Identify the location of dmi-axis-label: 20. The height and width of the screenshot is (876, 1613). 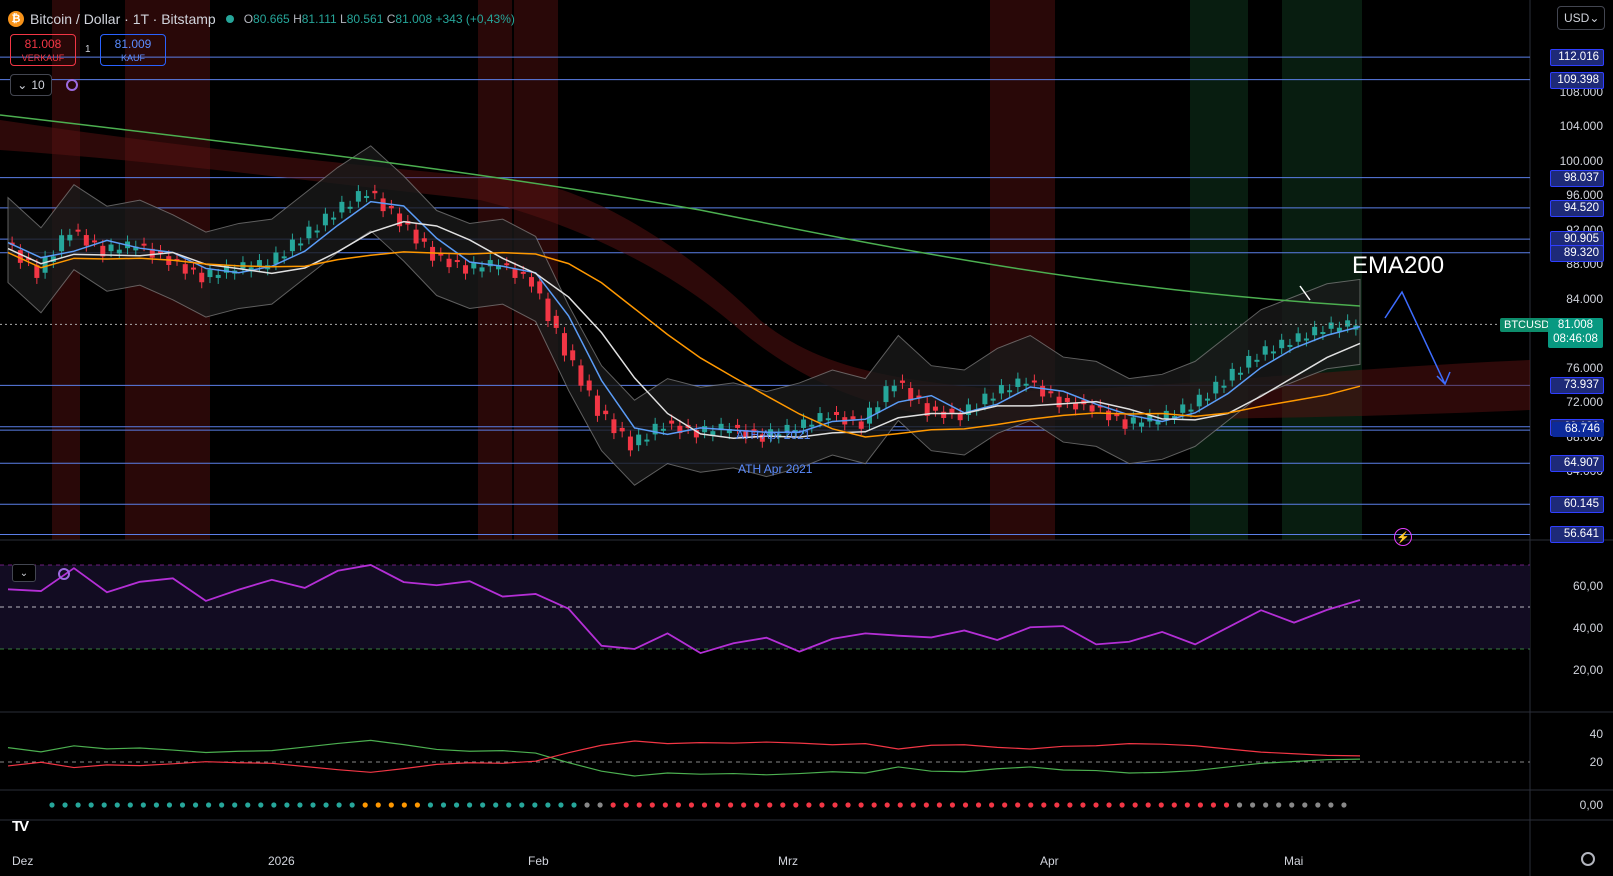
(1596, 762).